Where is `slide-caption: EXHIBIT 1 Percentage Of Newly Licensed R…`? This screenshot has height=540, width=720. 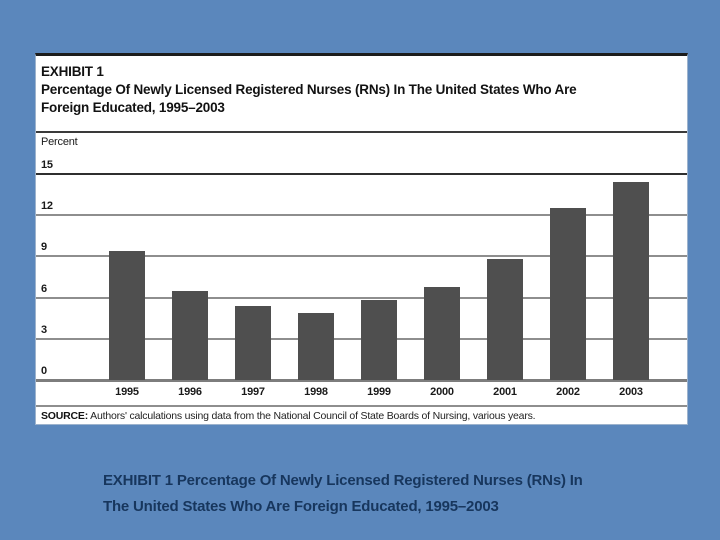 slide-caption: EXHIBIT 1 Percentage Of Newly Licensed R… is located at coordinates (343, 494).